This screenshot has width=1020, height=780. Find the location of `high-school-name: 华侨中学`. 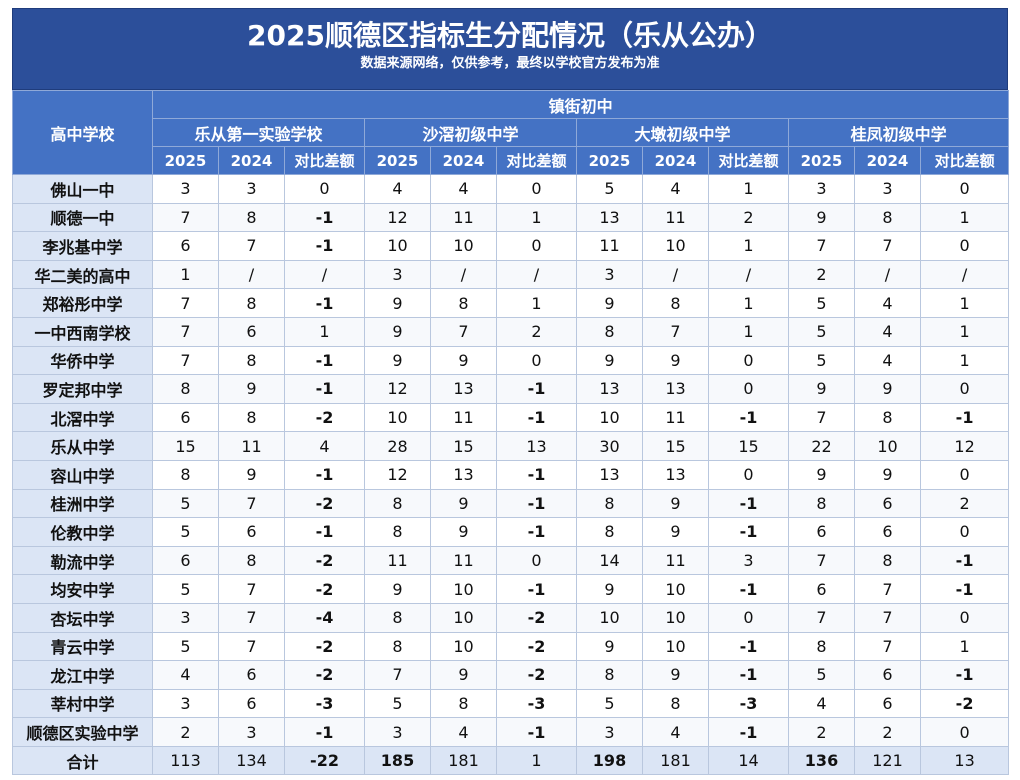

high-school-name: 华侨中学 is located at coordinates (82, 360).